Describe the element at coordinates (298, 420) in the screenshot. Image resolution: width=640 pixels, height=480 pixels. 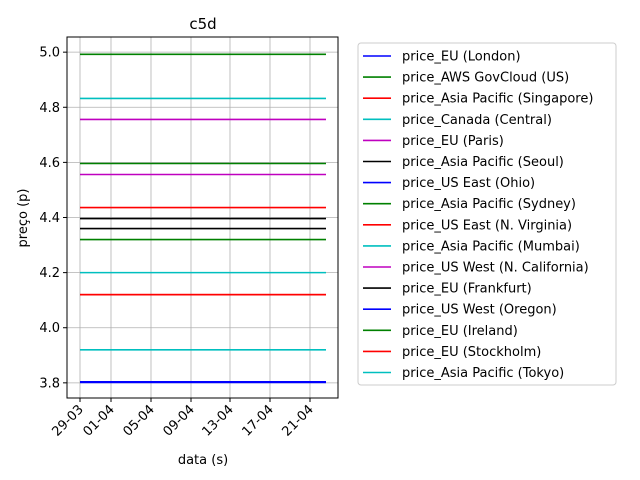
I see `x-tick-label: 21-04` at that location.